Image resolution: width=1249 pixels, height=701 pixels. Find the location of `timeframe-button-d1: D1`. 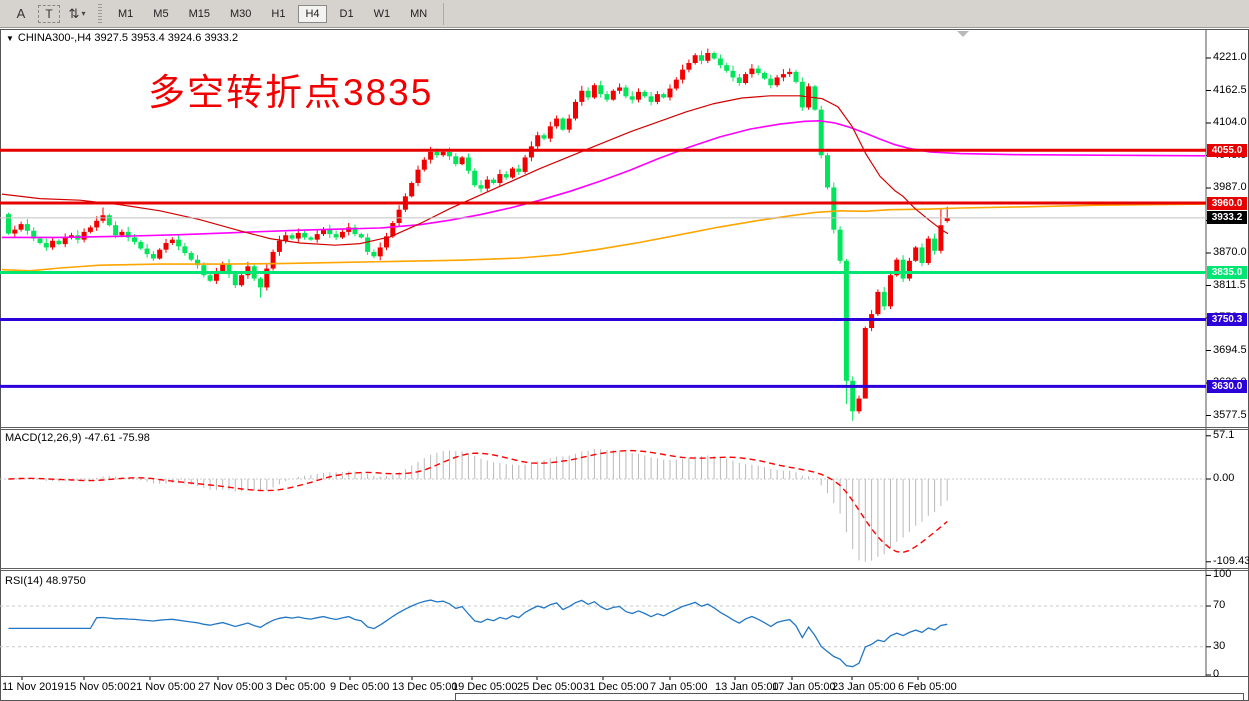

timeframe-button-d1: D1 is located at coordinates (346, 13).